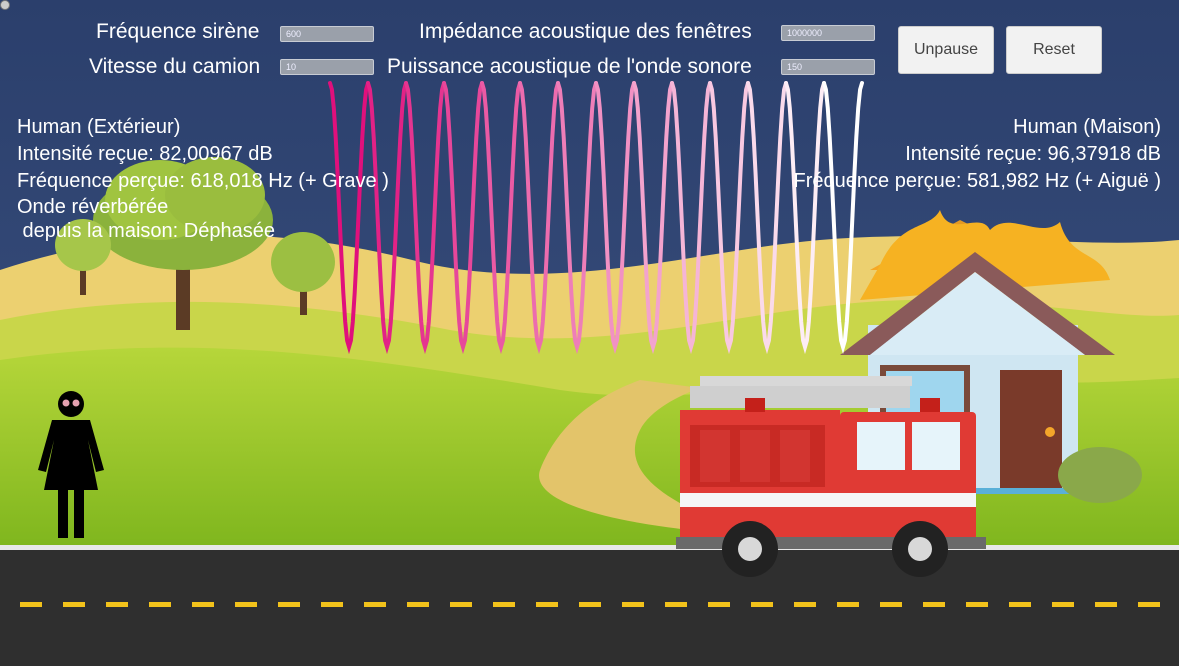  What do you see at coordinates (828, 33) in the screenshot?
I see `window-impedance-input: 1000000` at bounding box center [828, 33].